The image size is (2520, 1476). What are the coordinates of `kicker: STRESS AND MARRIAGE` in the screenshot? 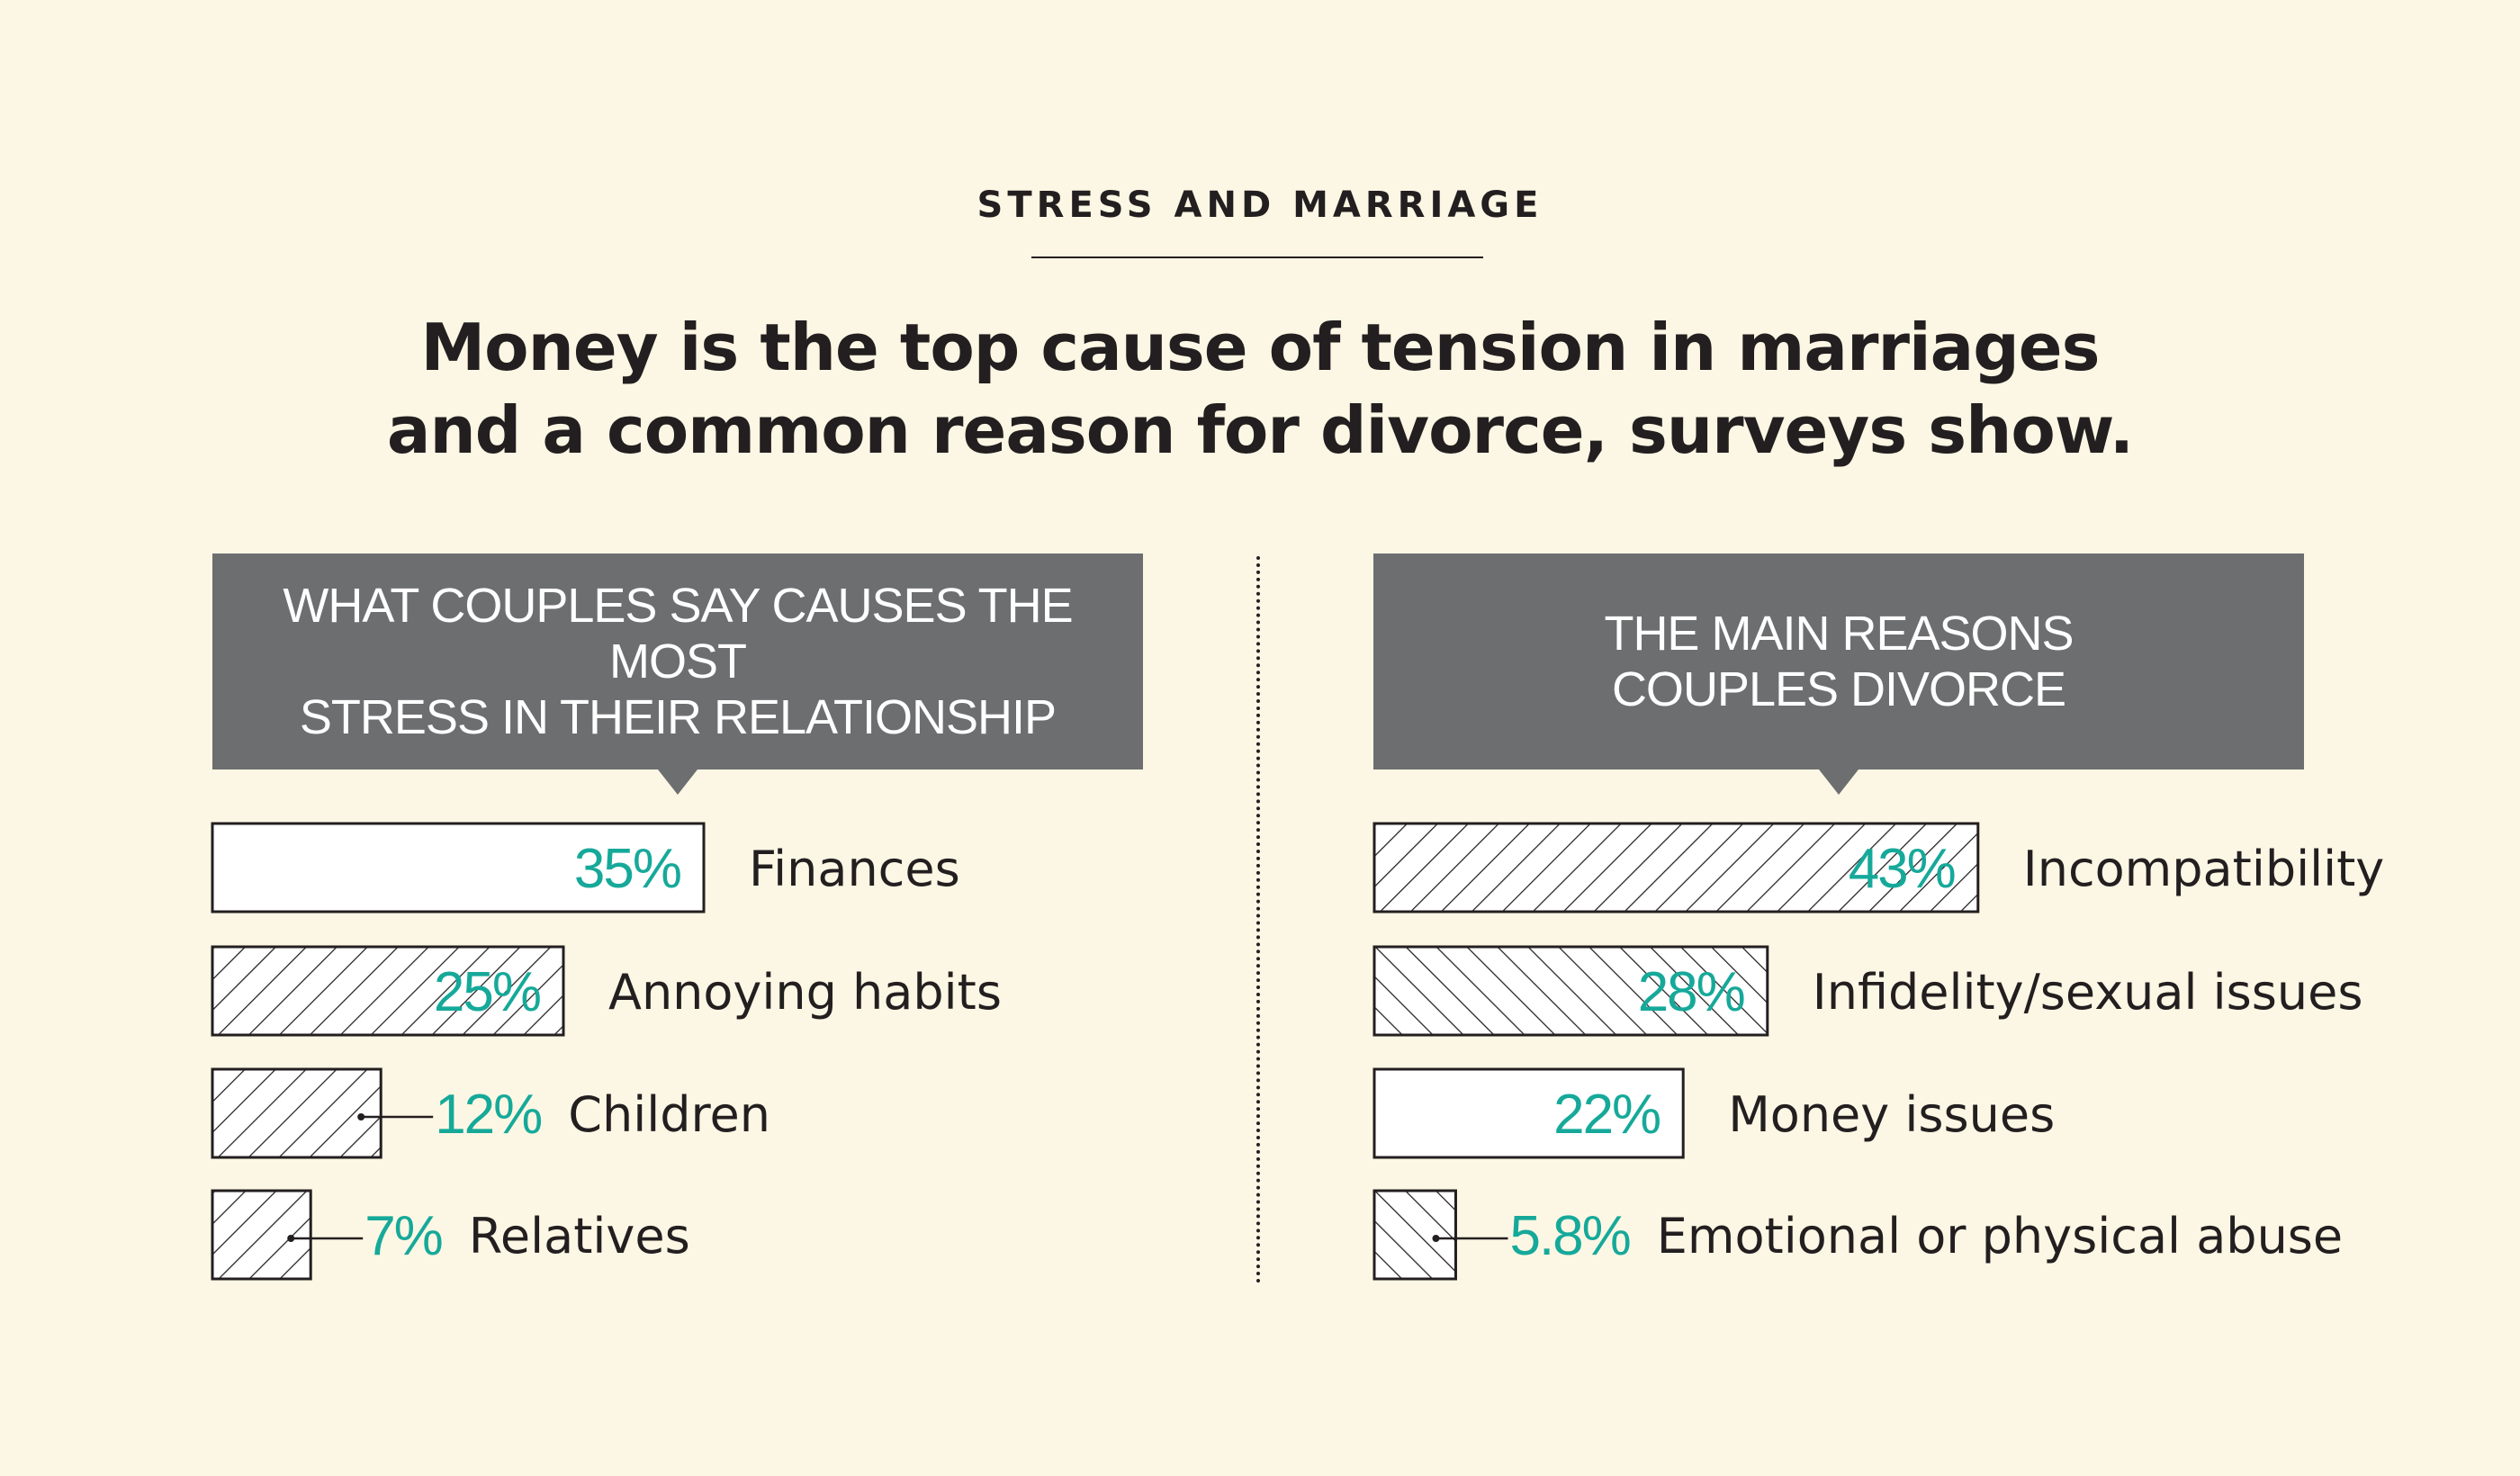 It's located at (1260, 205).